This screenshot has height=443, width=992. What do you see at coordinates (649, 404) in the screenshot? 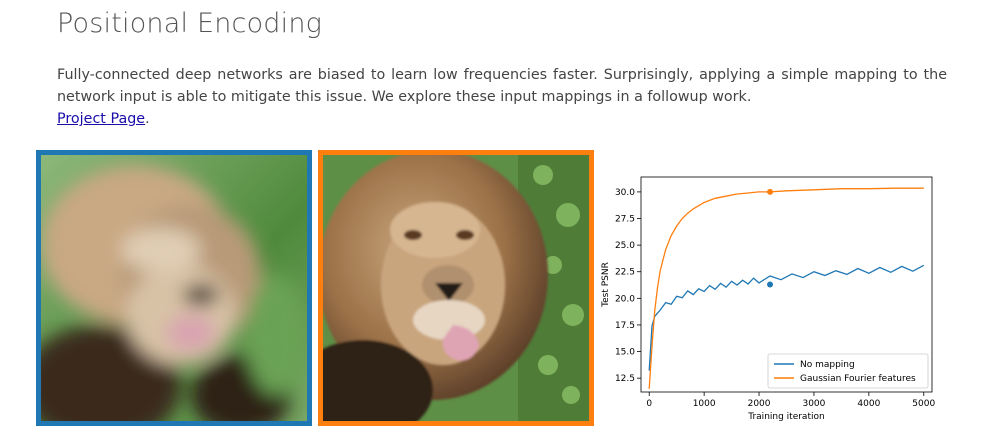
I see `x-tick-label: 0` at bounding box center [649, 404].